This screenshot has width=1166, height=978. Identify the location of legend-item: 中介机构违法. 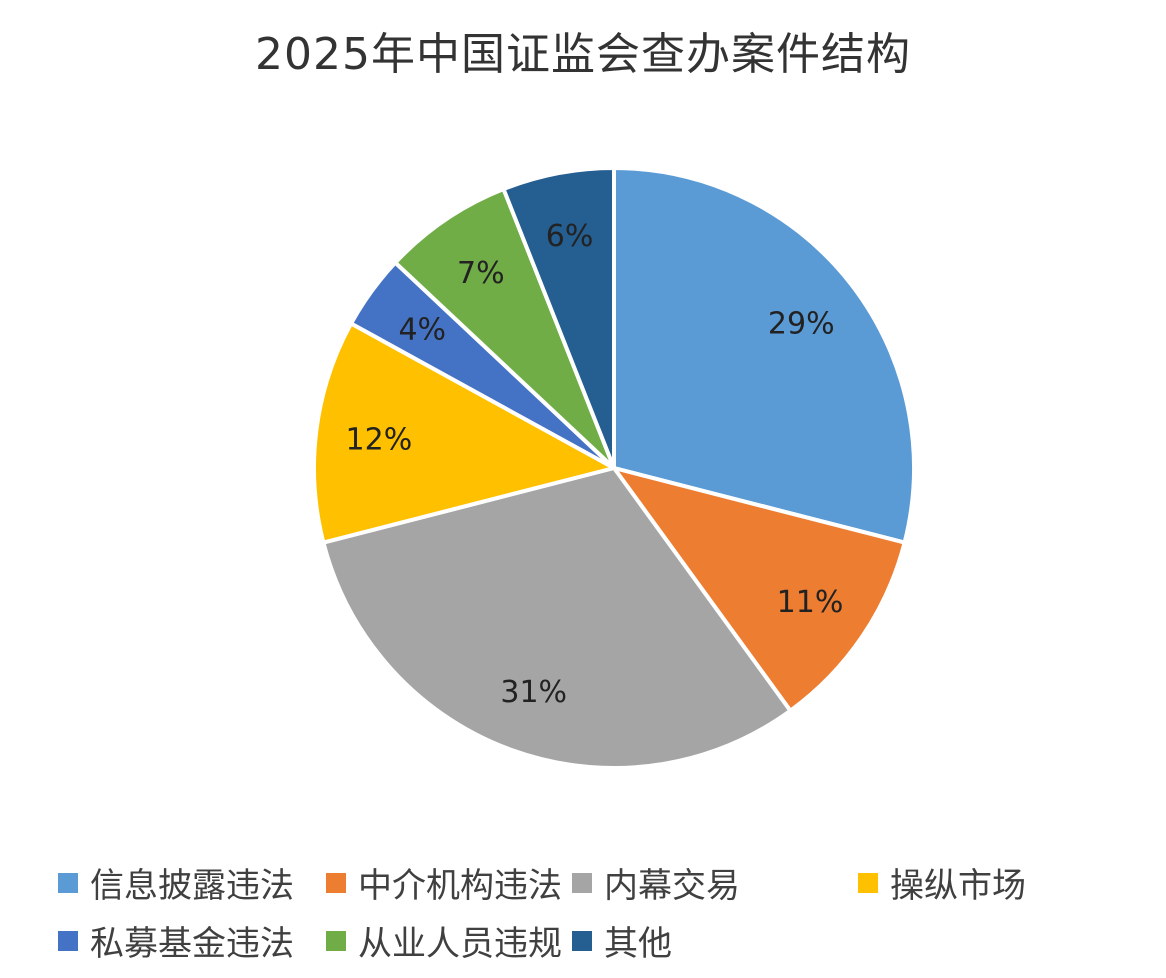
(444, 882).